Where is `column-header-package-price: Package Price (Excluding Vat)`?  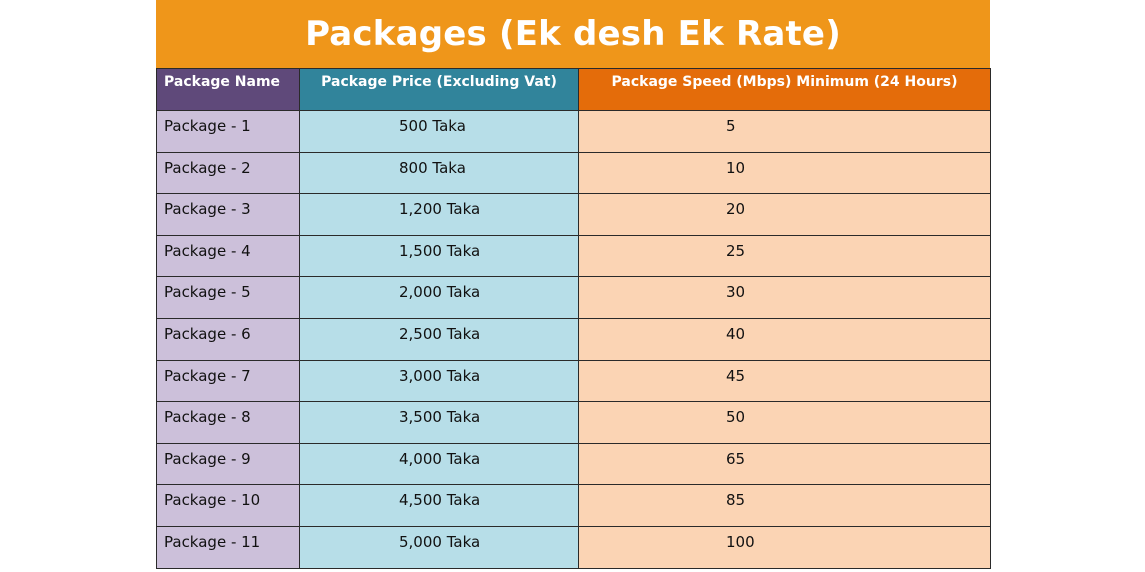 column-header-package-price: Package Price (Excluding Vat) is located at coordinates (439, 89).